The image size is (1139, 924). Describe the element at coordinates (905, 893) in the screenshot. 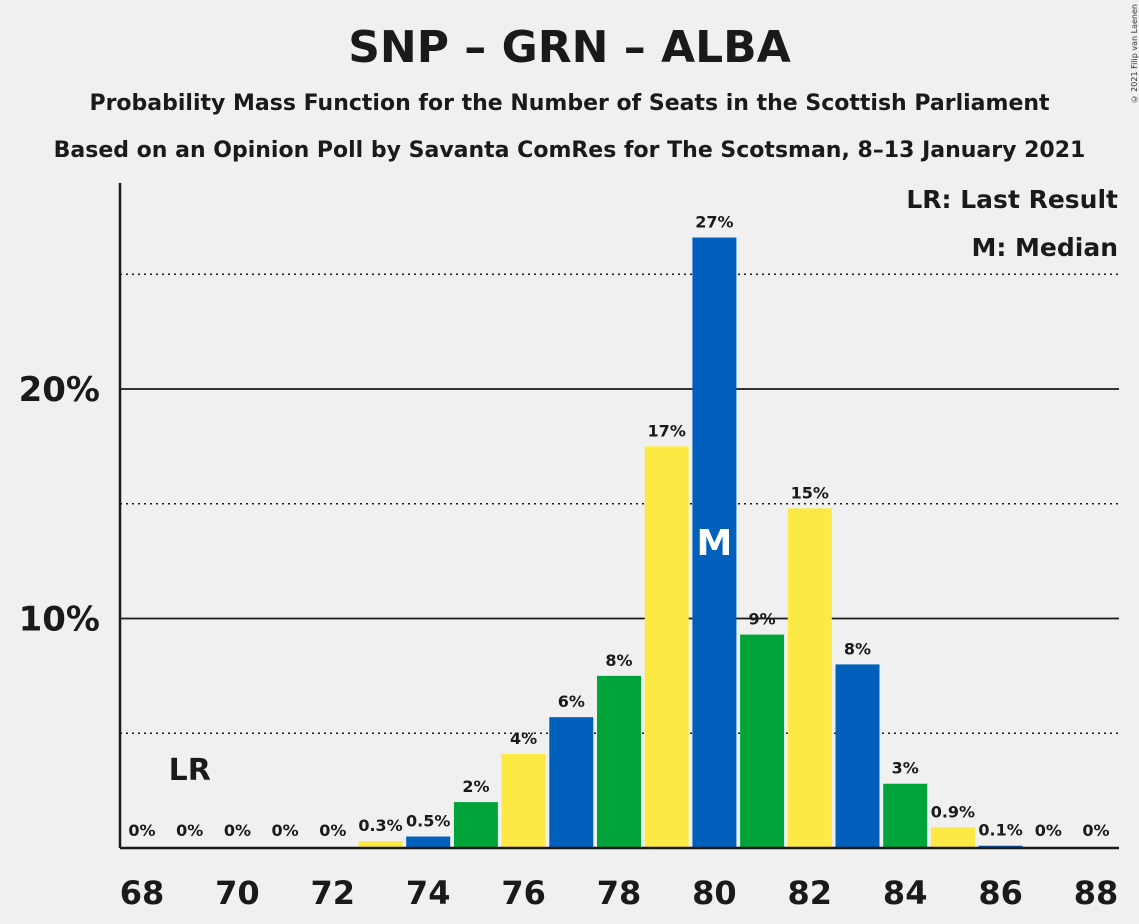

I see `x-tick-label: 84` at that location.